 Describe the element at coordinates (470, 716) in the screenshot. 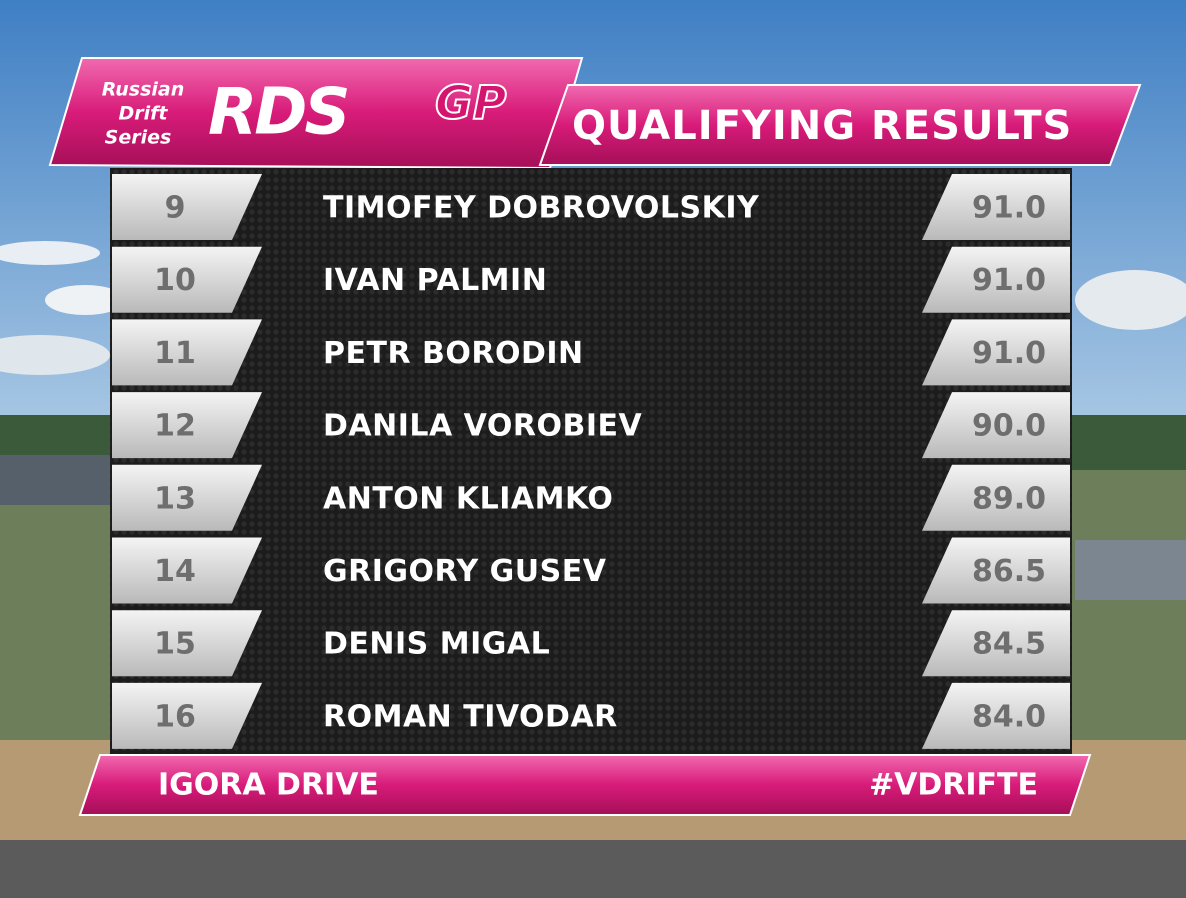

I see `driver-name: ROMAN TIVODAR` at that location.